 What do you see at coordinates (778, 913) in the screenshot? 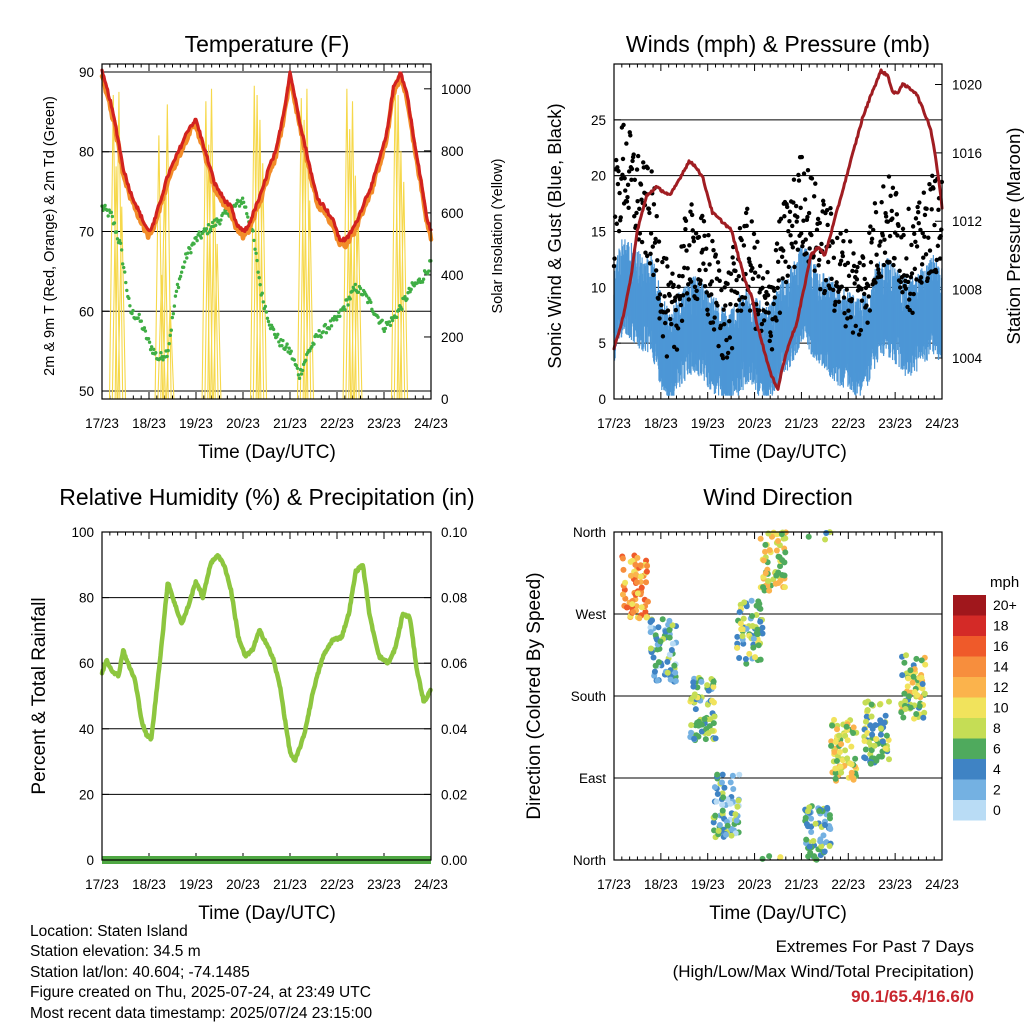
I see `direction-xlabel: Time (Day/UTC)` at bounding box center [778, 913].